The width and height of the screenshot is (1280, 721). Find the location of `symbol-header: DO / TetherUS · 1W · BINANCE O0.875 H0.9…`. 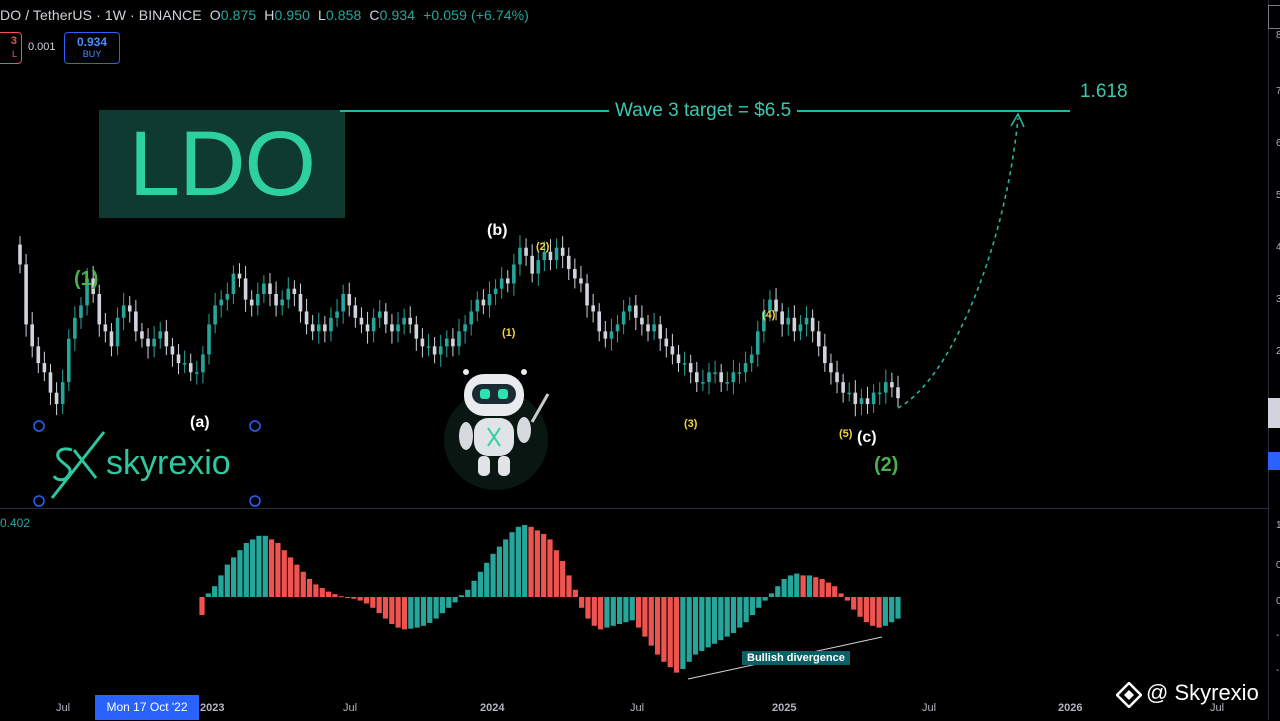

symbol-header: DO / TetherUS · 1W · BINANCE O0.875 H0.9… is located at coordinates (264, 15).